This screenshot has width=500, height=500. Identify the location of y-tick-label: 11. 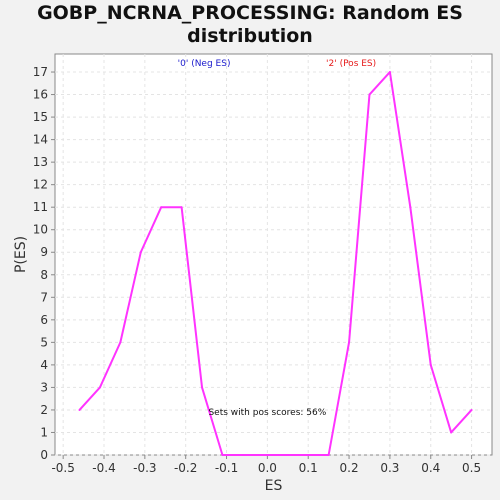
(40, 207).